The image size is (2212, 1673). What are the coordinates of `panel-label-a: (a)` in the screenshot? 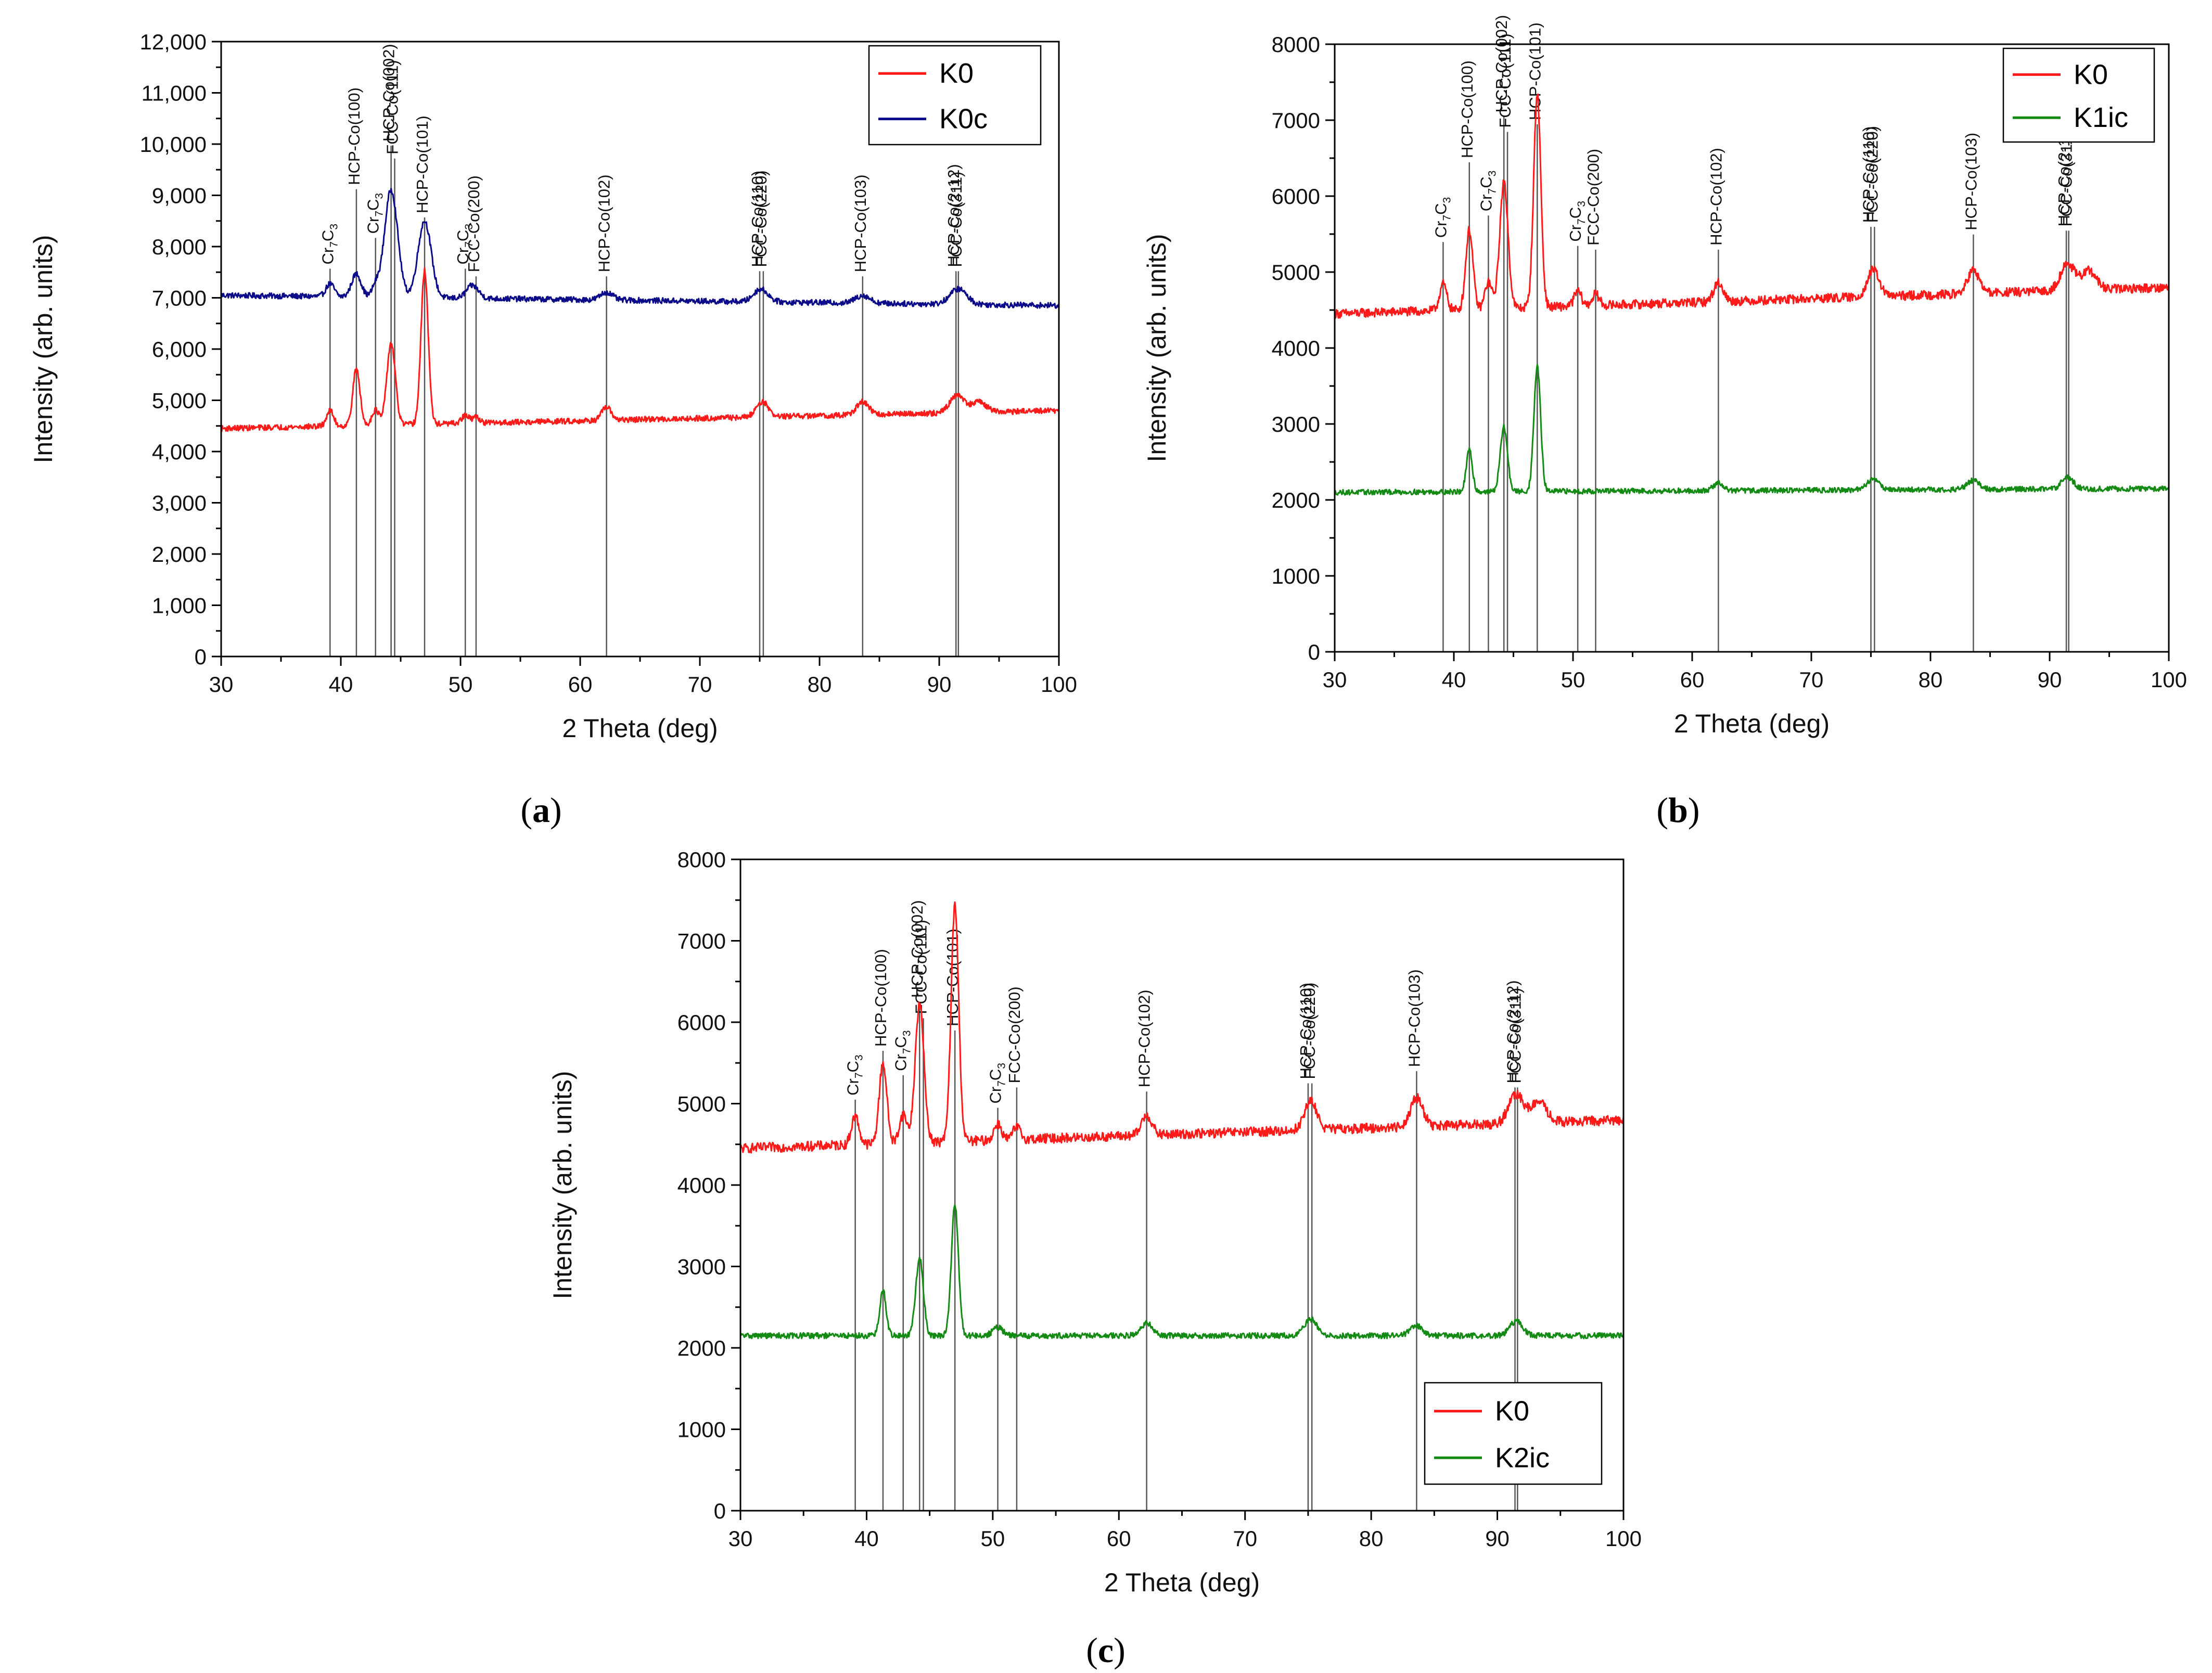 It's located at (540, 810).